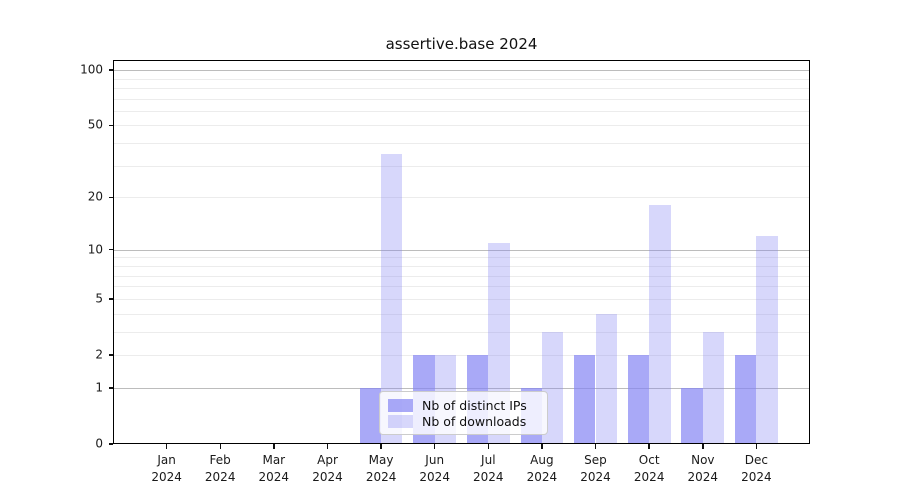  I want to click on x-tick-label: Oct 2024, so click(649, 468).